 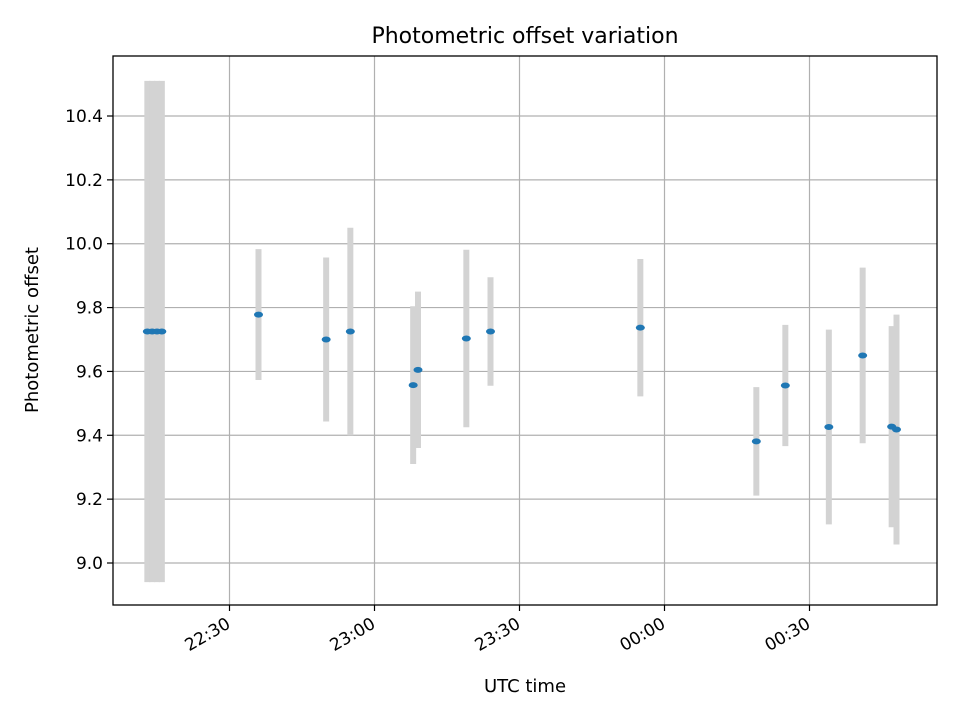 What do you see at coordinates (89, 372) in the screenshot?
I see `y-tick-label: 9.6` at bounding box center [89, 372].